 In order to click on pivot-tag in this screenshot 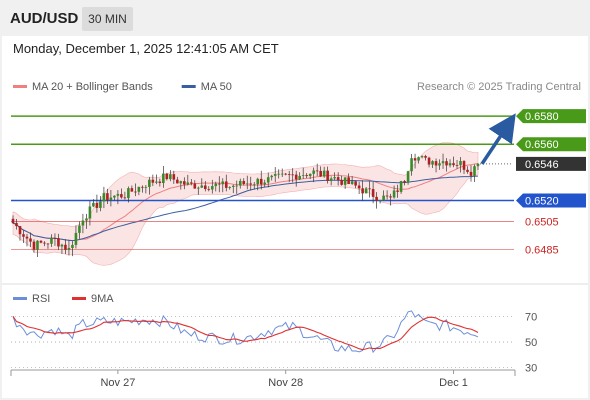, I will do `click(551, 200)`.